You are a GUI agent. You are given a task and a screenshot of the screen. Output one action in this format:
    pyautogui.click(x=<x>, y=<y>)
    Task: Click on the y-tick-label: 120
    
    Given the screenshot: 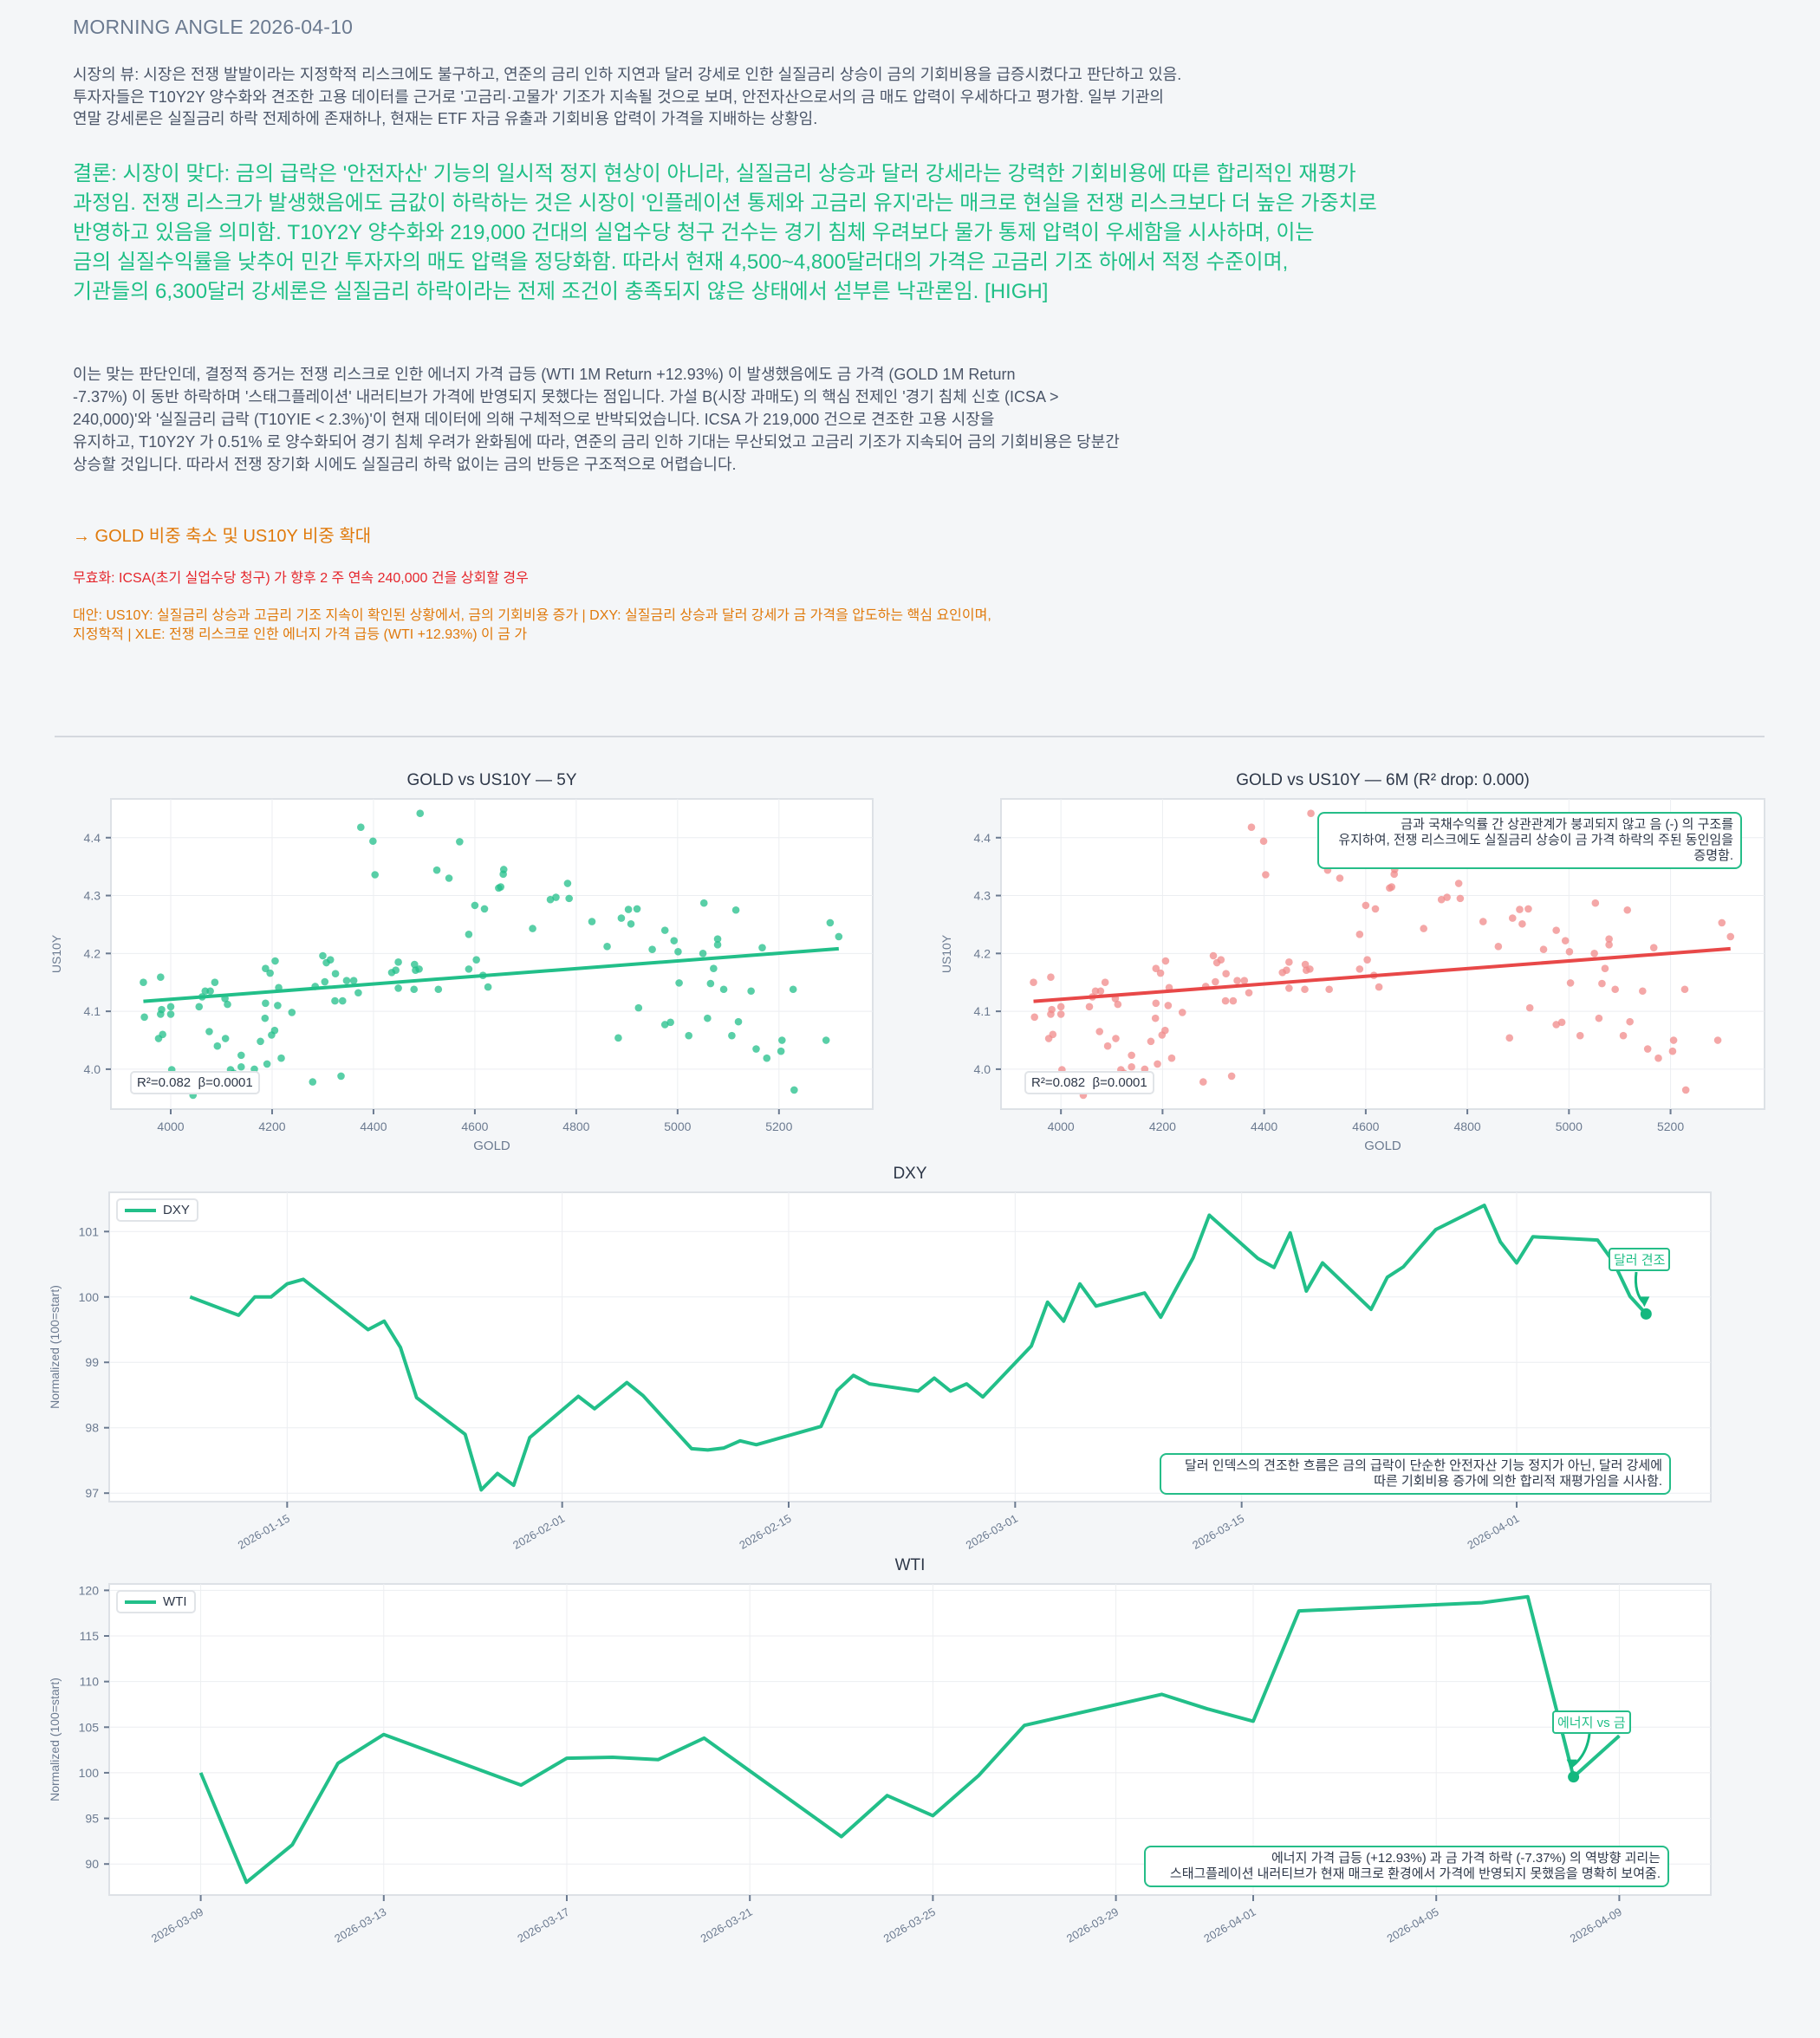 What is the action you would take?
    pyautogui.click(x=89, y=1590)
    